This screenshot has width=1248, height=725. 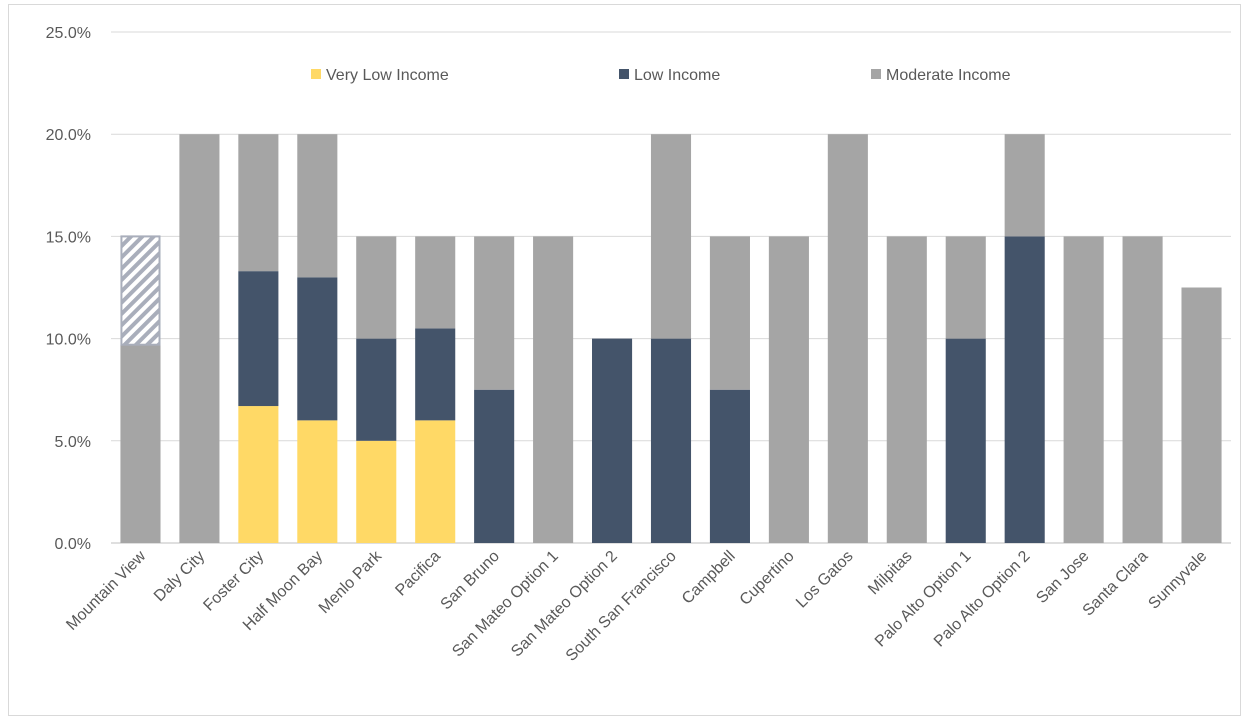 What do you see at coordinates (621, 606) in the screenshot?
I see `x-tick-label: South San Francisco` at bounding box center [621, 606].